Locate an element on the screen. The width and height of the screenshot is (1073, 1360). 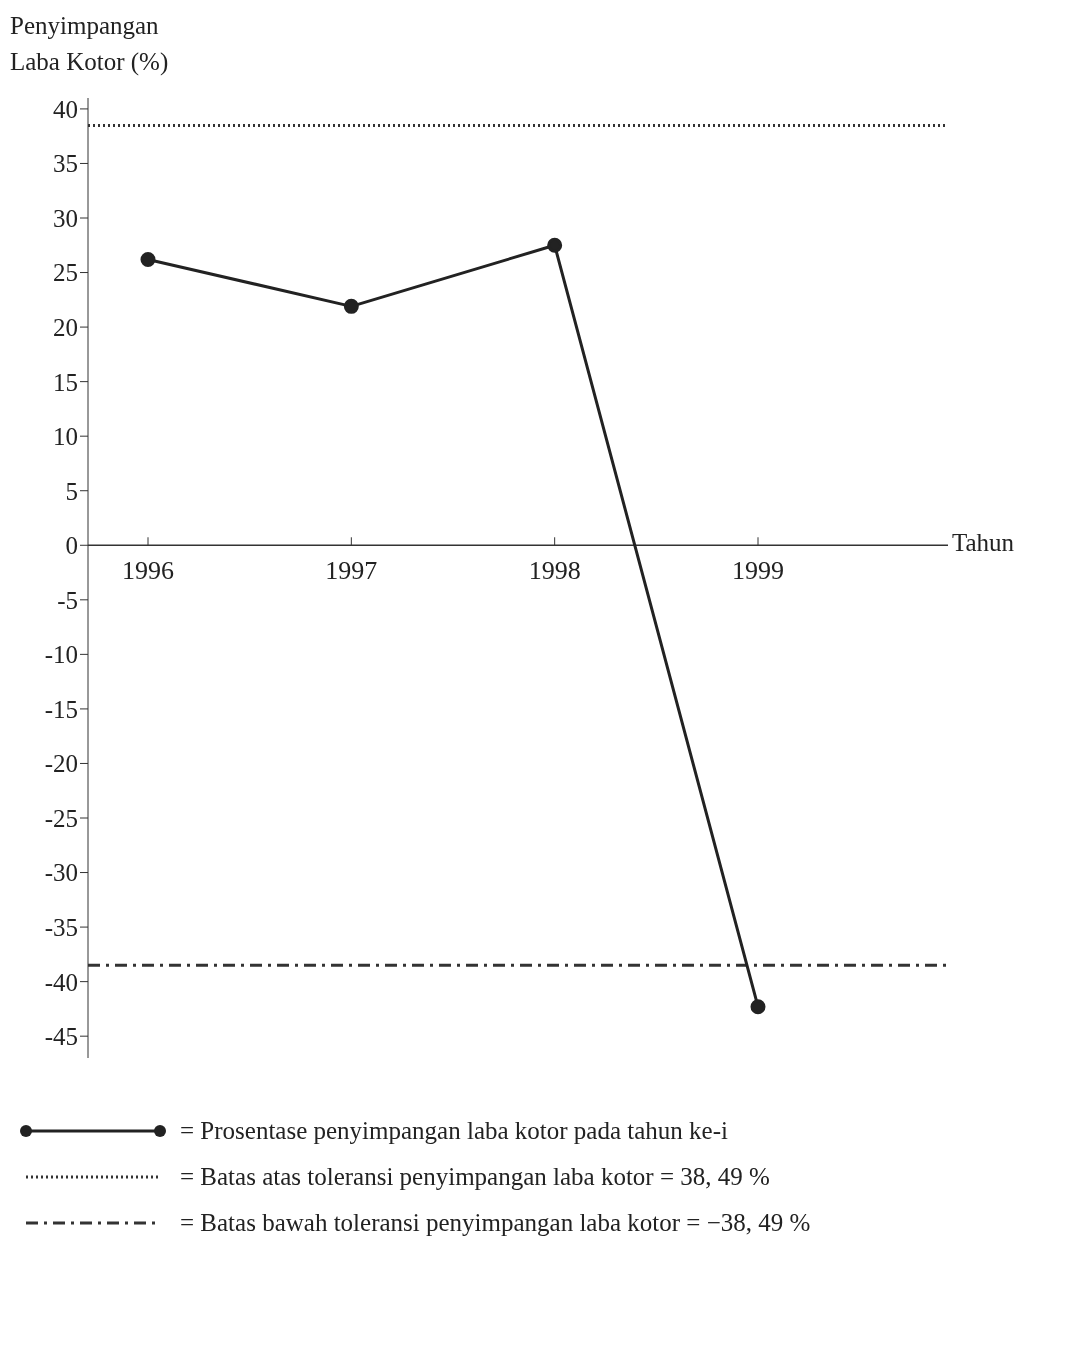
y-tick-label: 5 is located at coordinates (71, 491).